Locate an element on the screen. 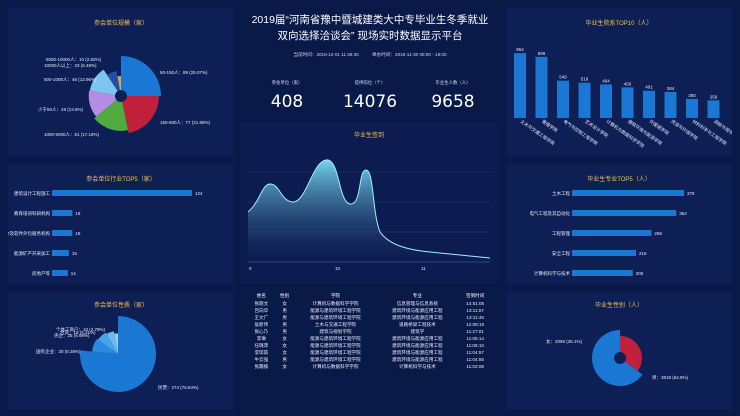 This screenshot has height=416, width=740. department-value-label: 549 is located at coordinates (563, 77).